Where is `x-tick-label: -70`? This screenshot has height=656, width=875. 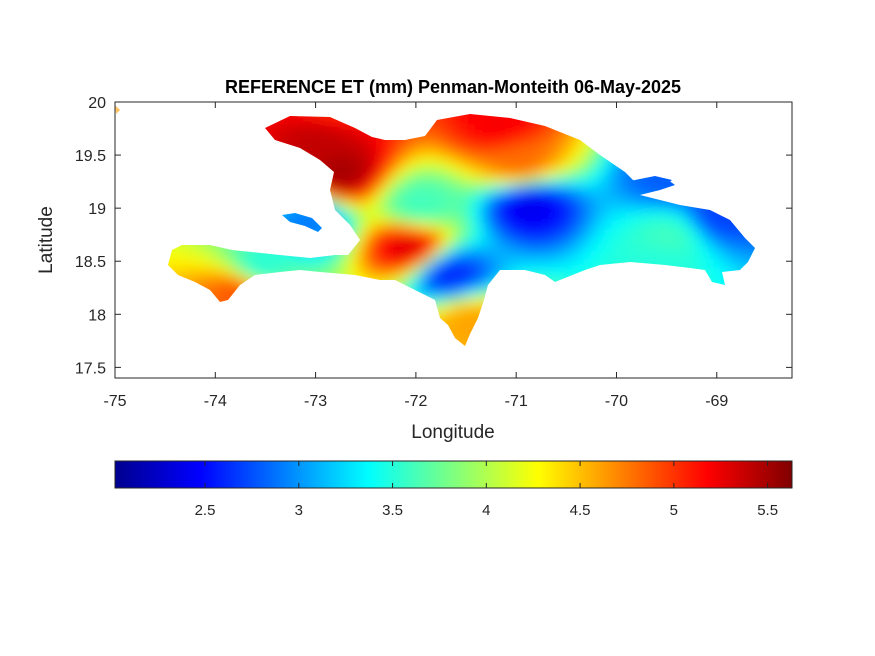
x-tick-label: -70 is located at coordinates (616, 401).